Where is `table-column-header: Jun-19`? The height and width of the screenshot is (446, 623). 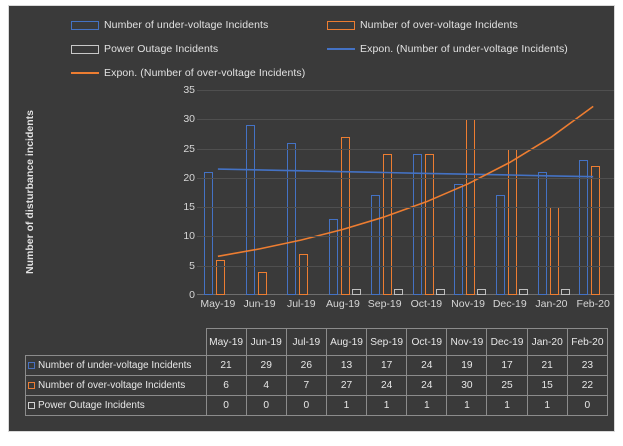
table-column-header: Jun-19 is located at coordinates (266, 342).